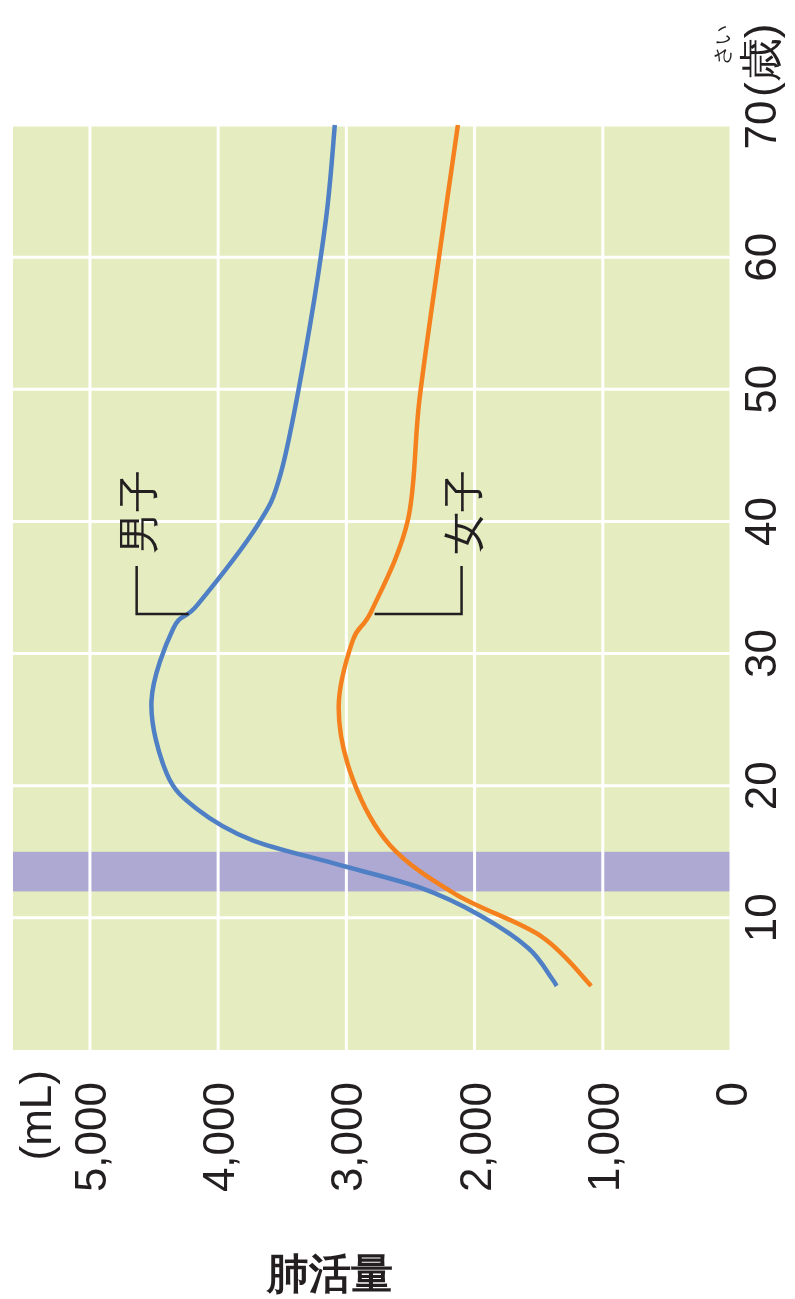 The width and height of the screenshot is (795, 1299). What do you see at coordinates (722, 45) in the screenshot?
I see `text: さい` at bounding box center [722, 45].